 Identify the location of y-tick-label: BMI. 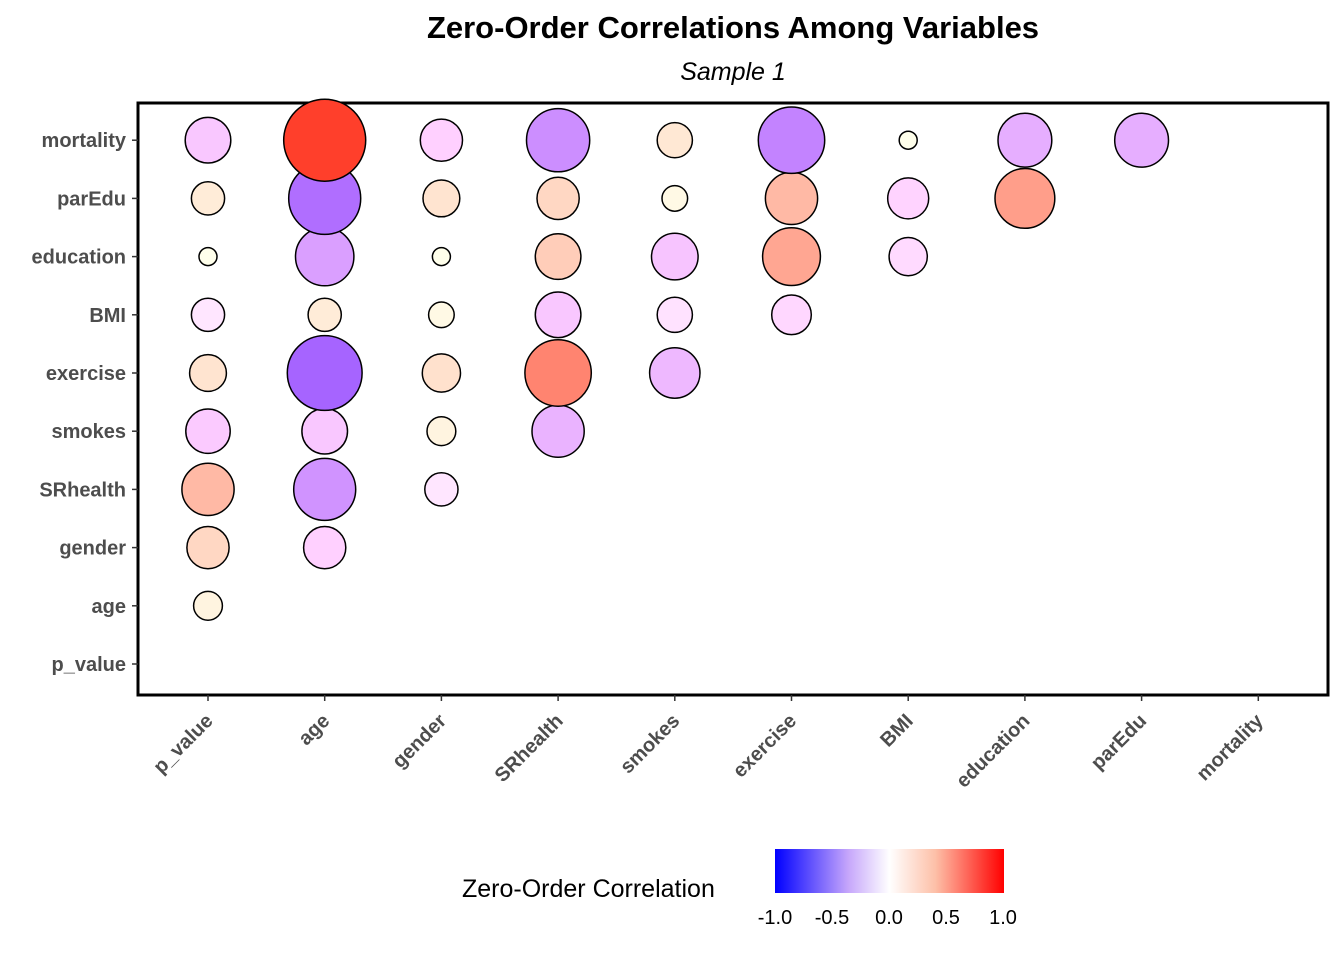
(107, 316).